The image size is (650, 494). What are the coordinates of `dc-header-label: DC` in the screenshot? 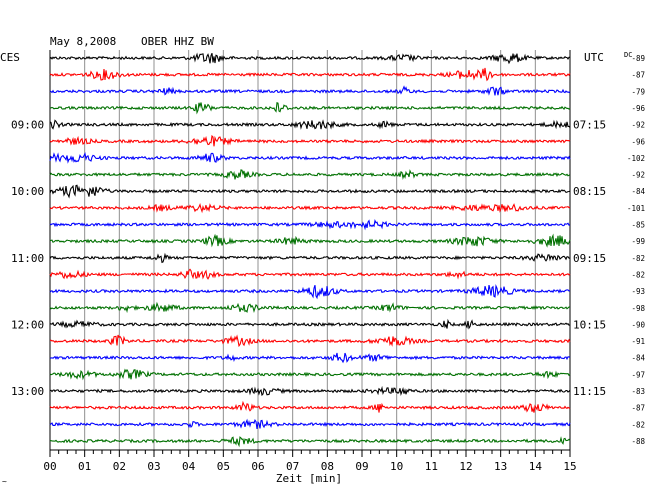 It's located at (628, 55).